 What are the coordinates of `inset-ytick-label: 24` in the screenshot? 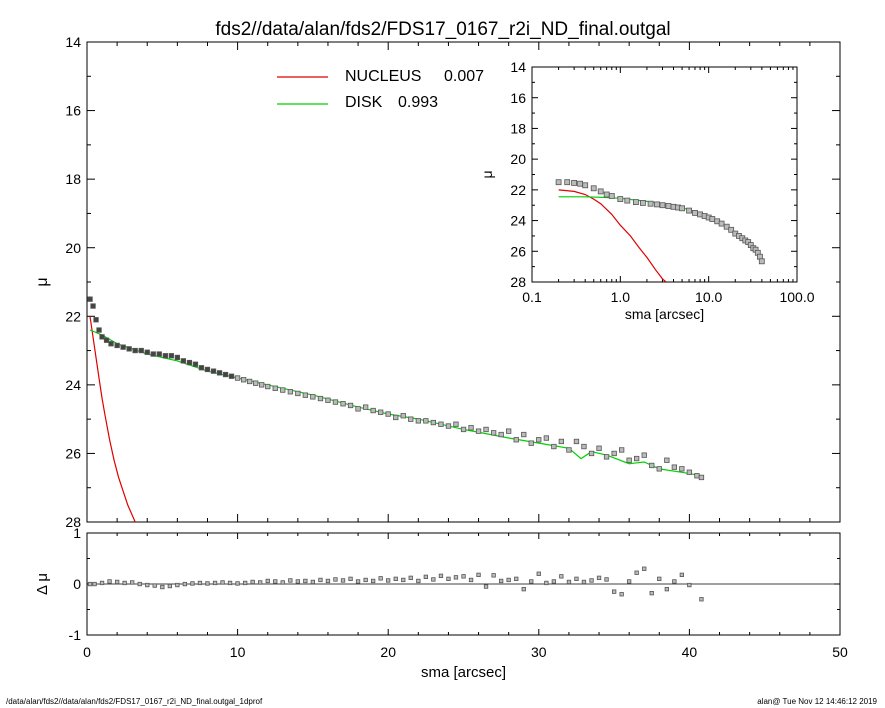 It's located at (518, 221).